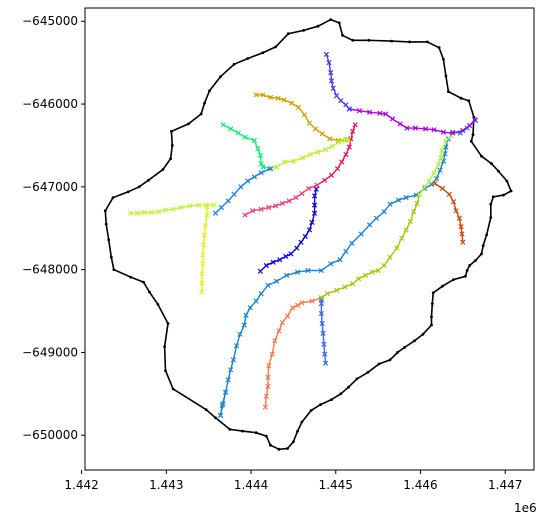 The width and height of the screenshot is (544, 523). Describe the element at coordinates (50, 352) in the screenshot. I see `y-tick-label: −649000` at that location.